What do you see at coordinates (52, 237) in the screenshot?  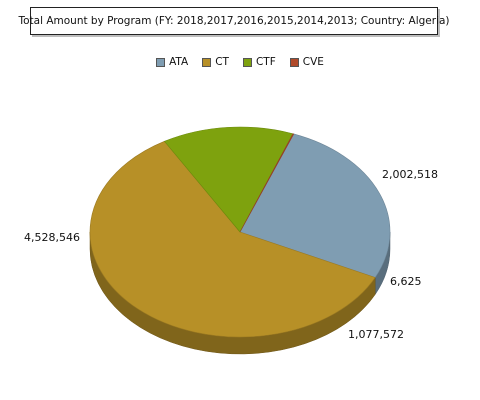 I see `data-label-ct: 4,528,546` at bounding box center [52, 237].